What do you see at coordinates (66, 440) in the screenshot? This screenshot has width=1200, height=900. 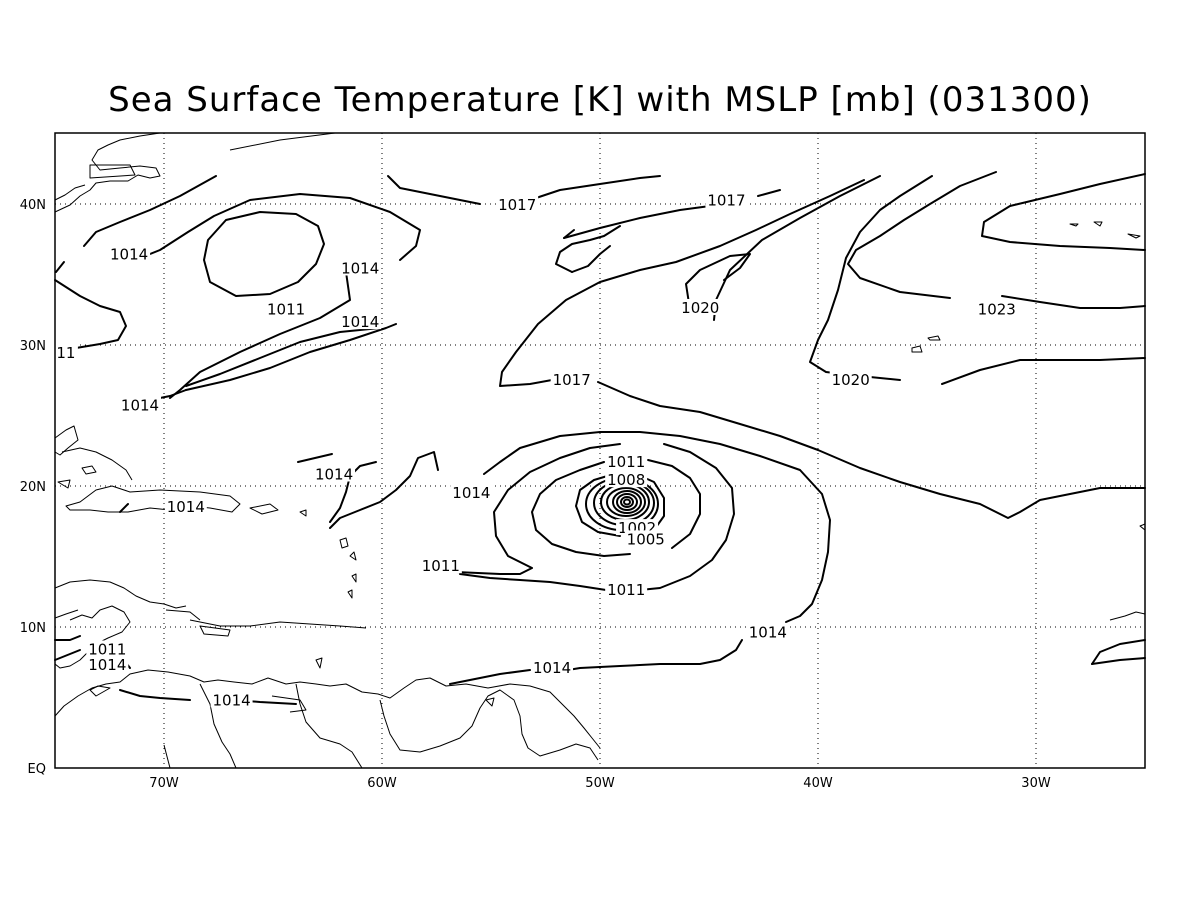 I see `florida-coast` at bounding box center [66, 440].